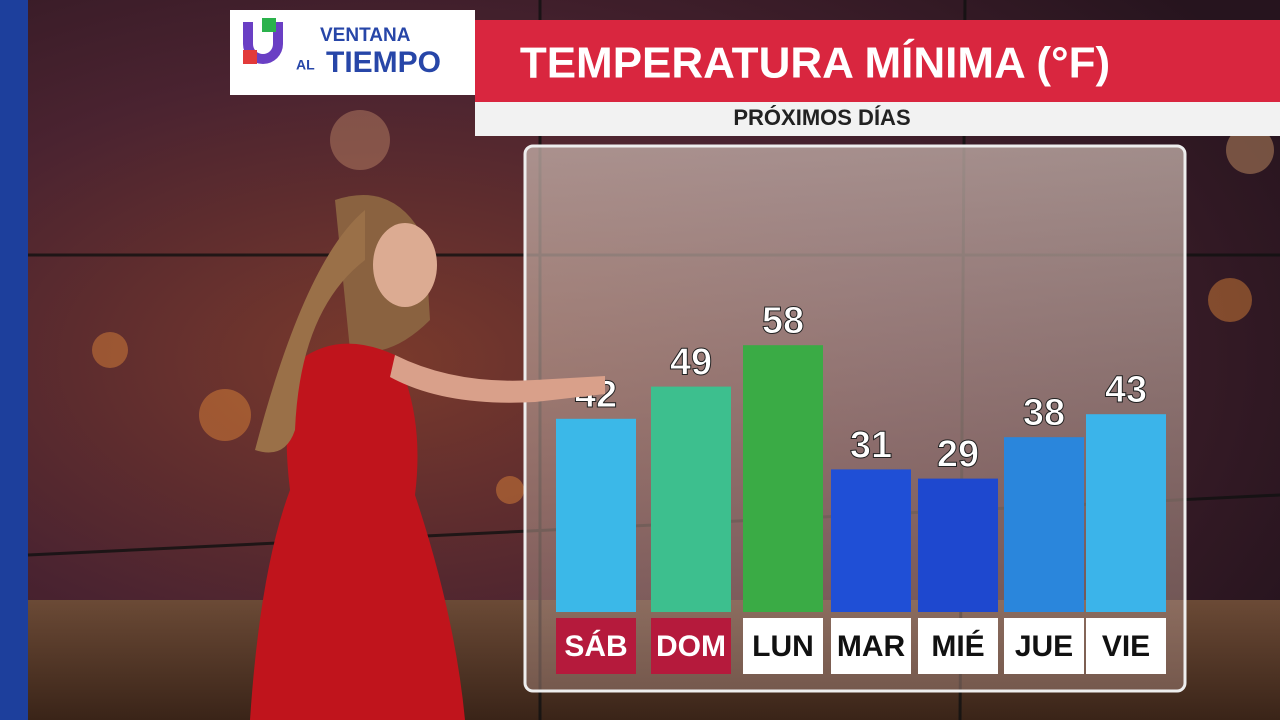 The width and height of the screenshot is (1280, 720). I want to click on value-label: 29, so click(958, 455).